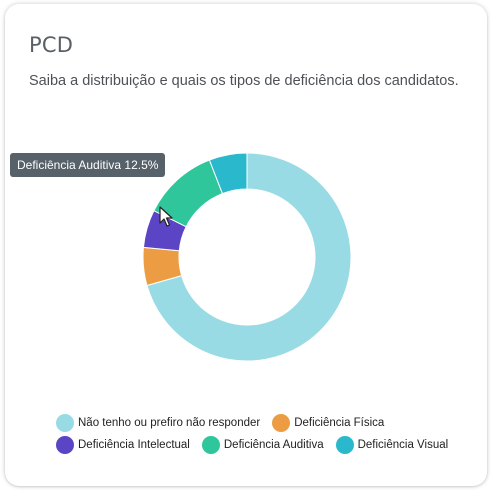 Image resolution: width=493 pixels, height=492 pixels. Describe the element at coordinates (51, 45) in the screenshot. I see `card-title: PCD` at that location.